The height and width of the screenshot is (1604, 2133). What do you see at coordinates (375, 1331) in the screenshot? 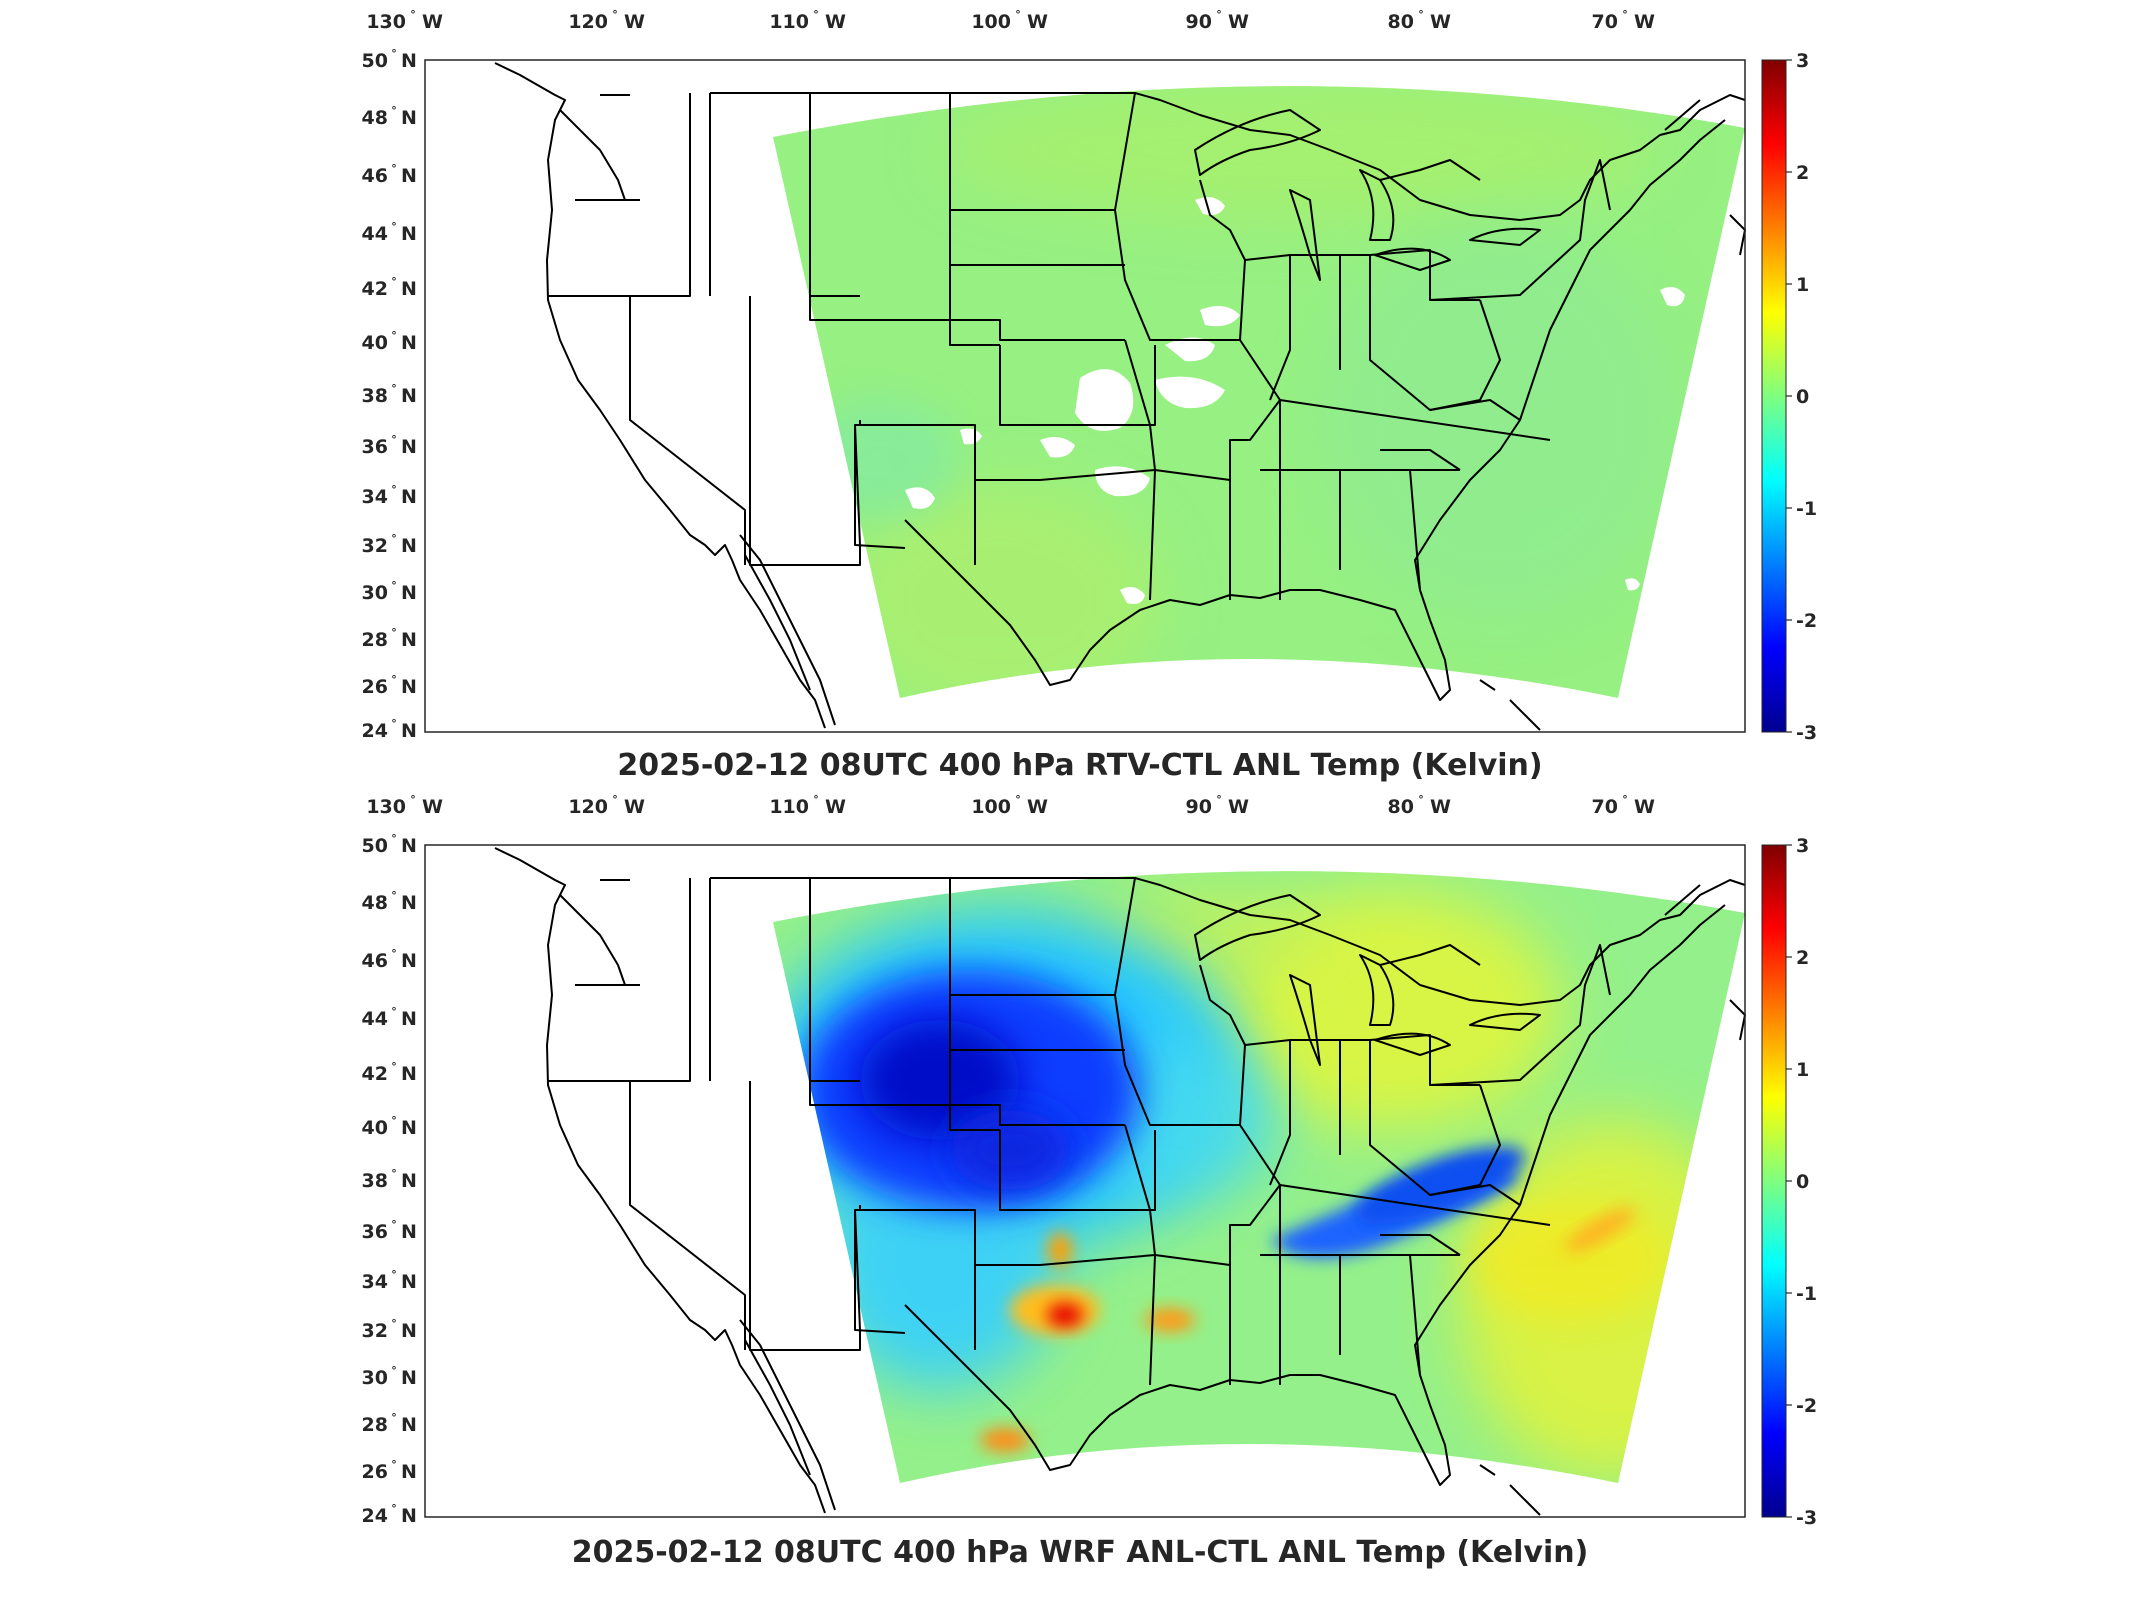
I see `svg-text: 32` at bounding box center [375, 1331].